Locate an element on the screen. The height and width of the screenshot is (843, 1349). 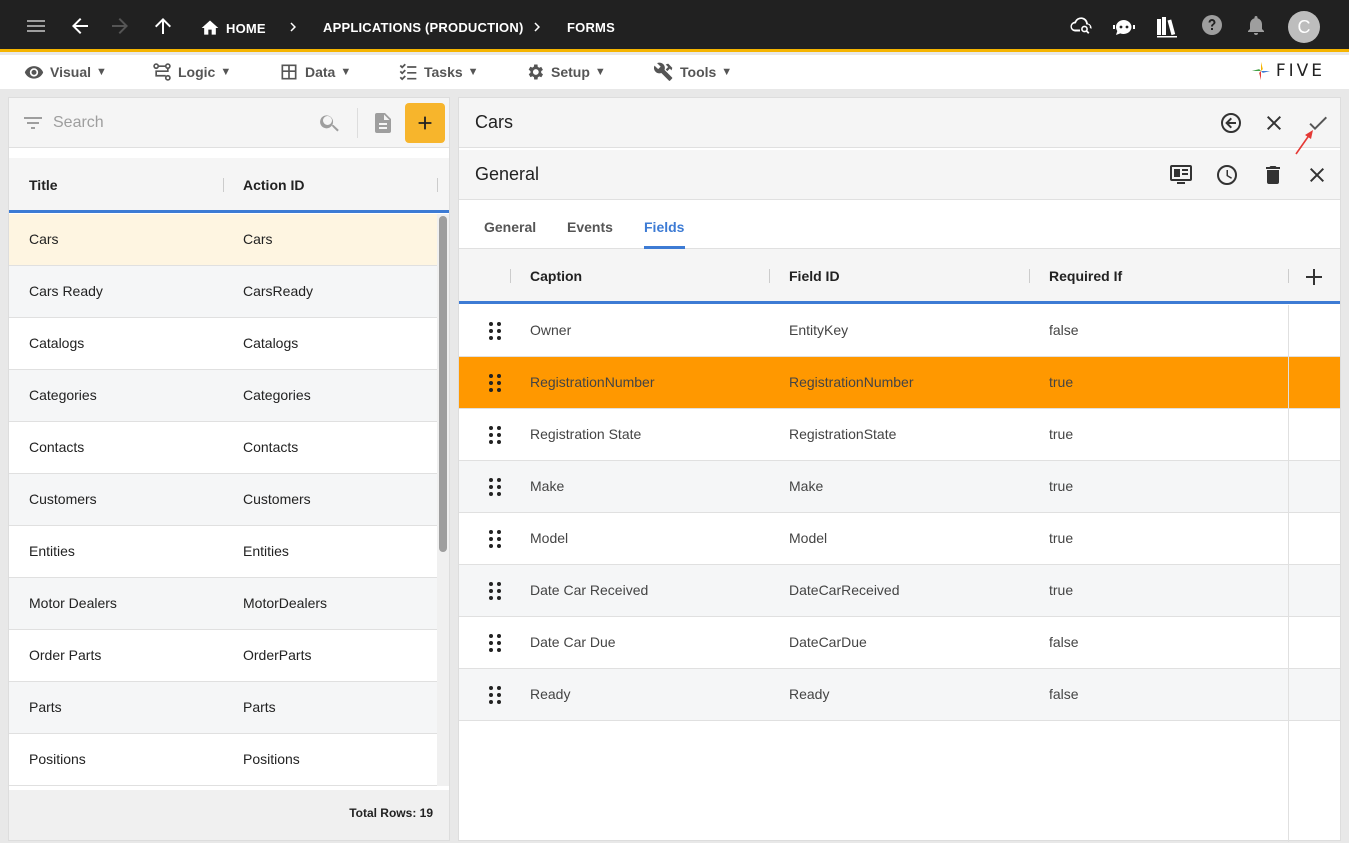
tab-events: Events is located at coordinates (590, 227).